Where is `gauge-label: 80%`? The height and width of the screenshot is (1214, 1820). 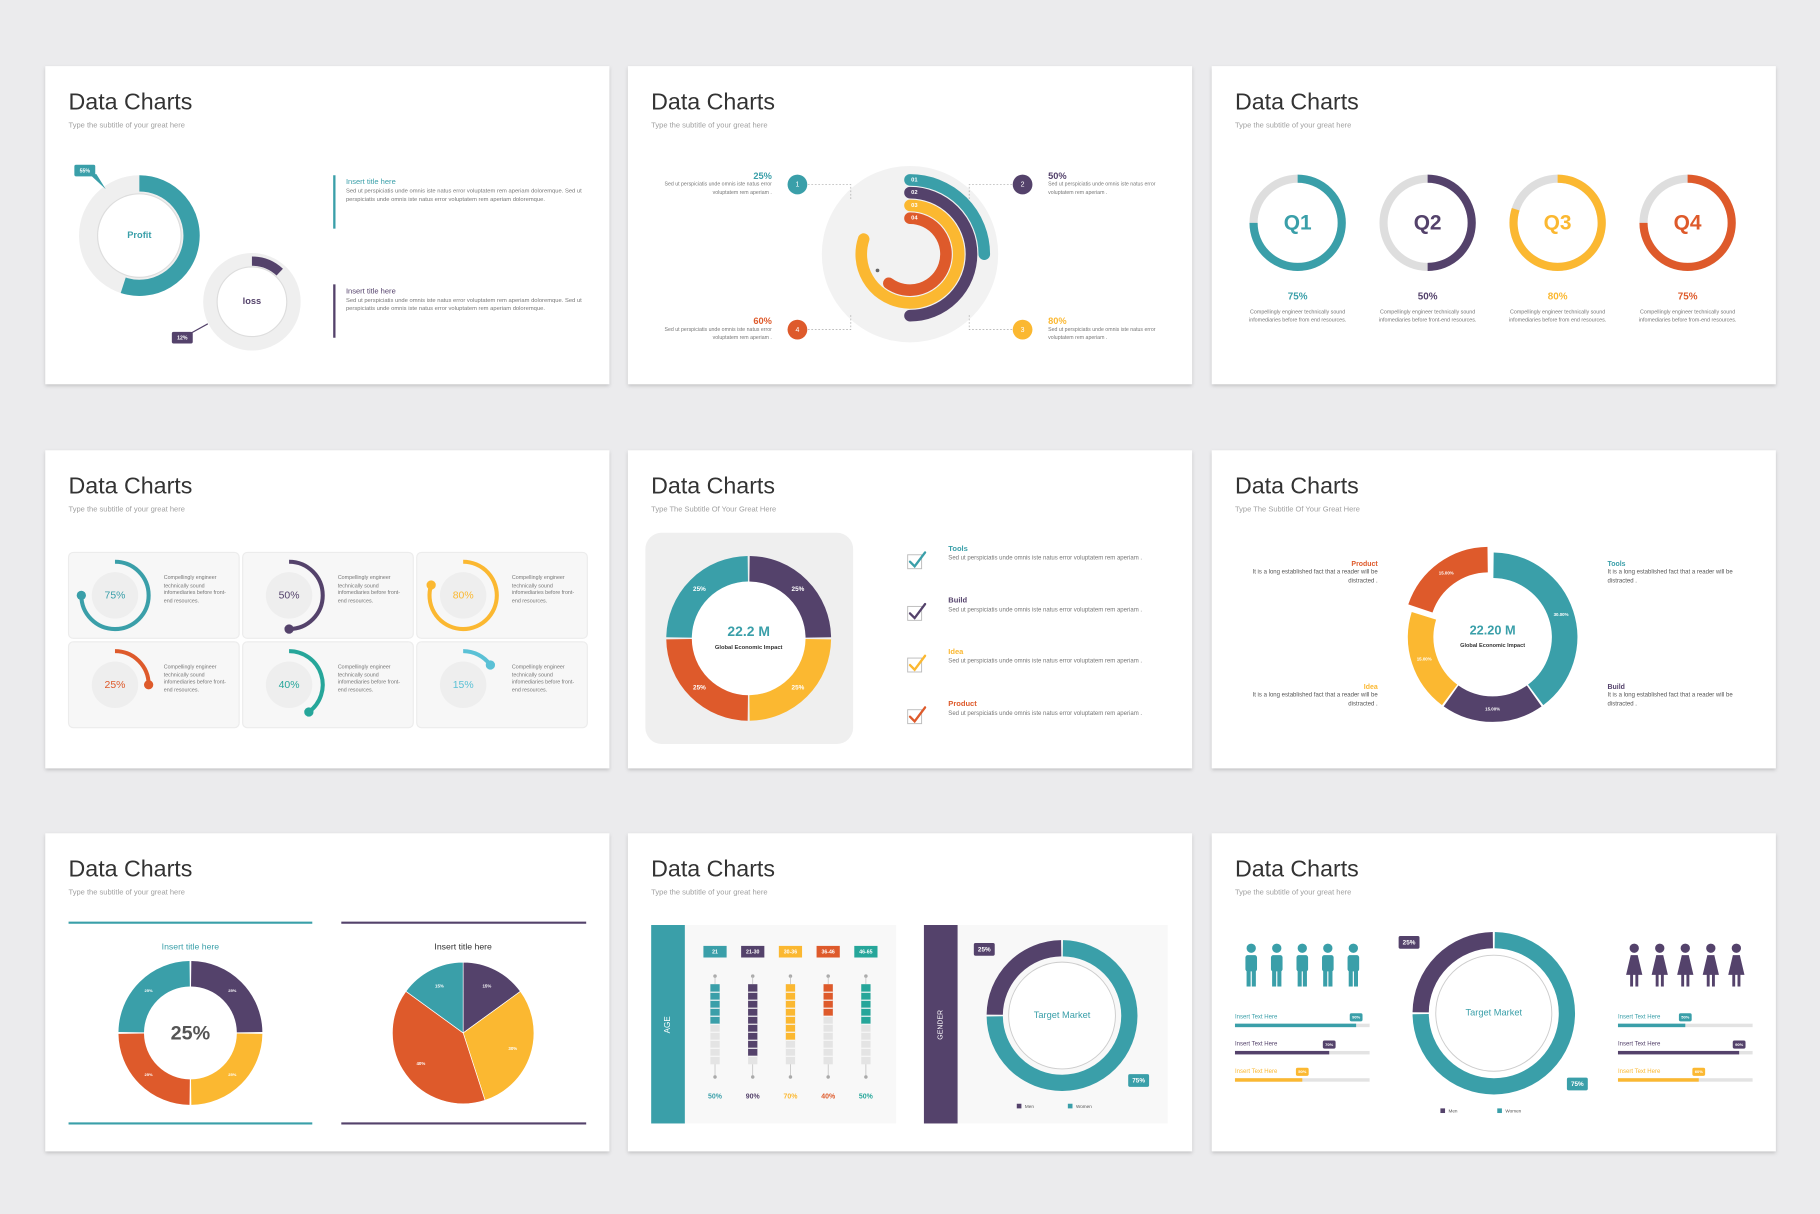 gauge-label: 80% is located at coordinates (463, 596).